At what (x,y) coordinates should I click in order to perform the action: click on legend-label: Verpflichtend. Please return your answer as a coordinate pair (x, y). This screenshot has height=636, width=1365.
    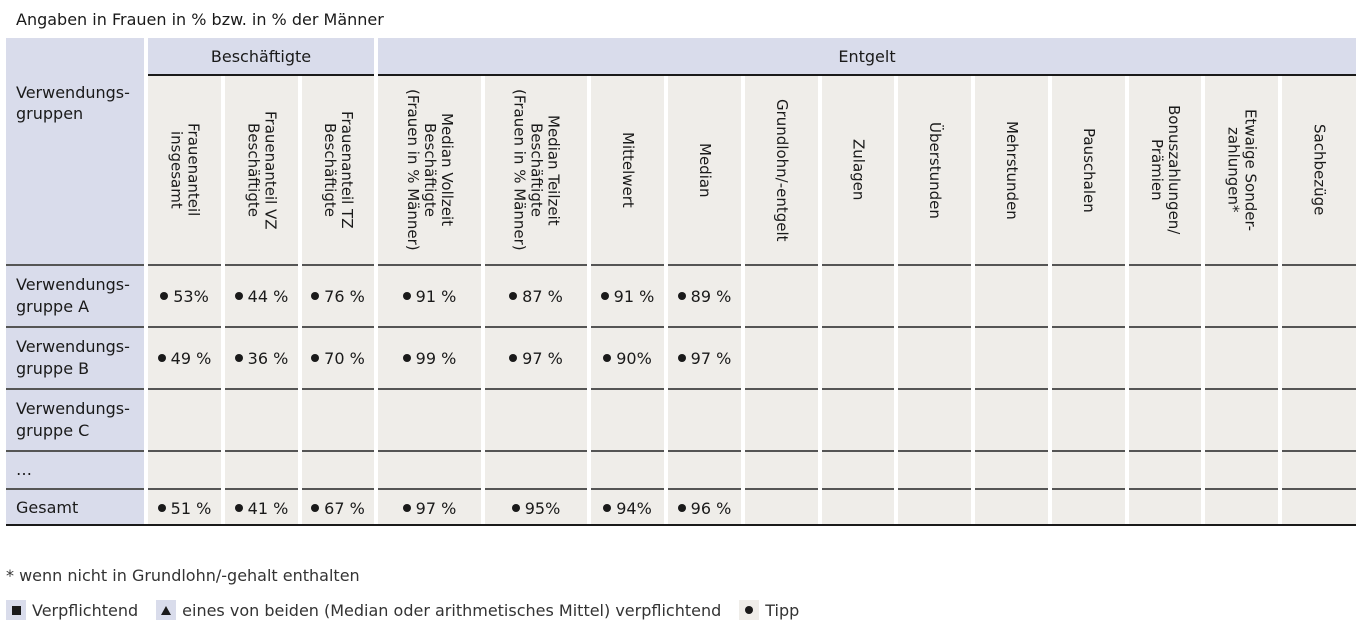
    Looking at the image, I should click on (85, 610).